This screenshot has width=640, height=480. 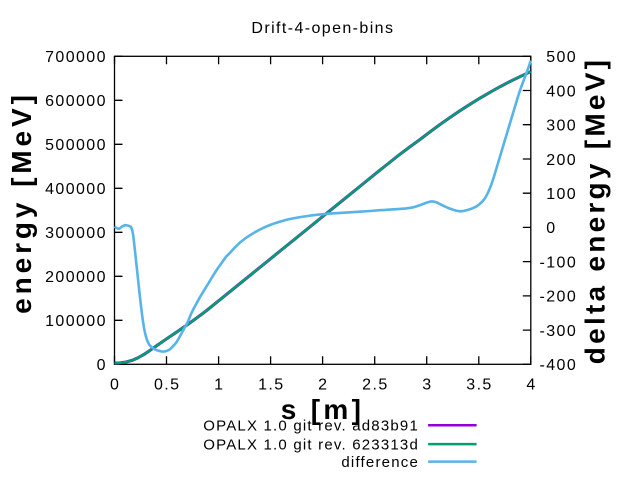 I want to click on svg-text: -100, so click(x=559, y=262).